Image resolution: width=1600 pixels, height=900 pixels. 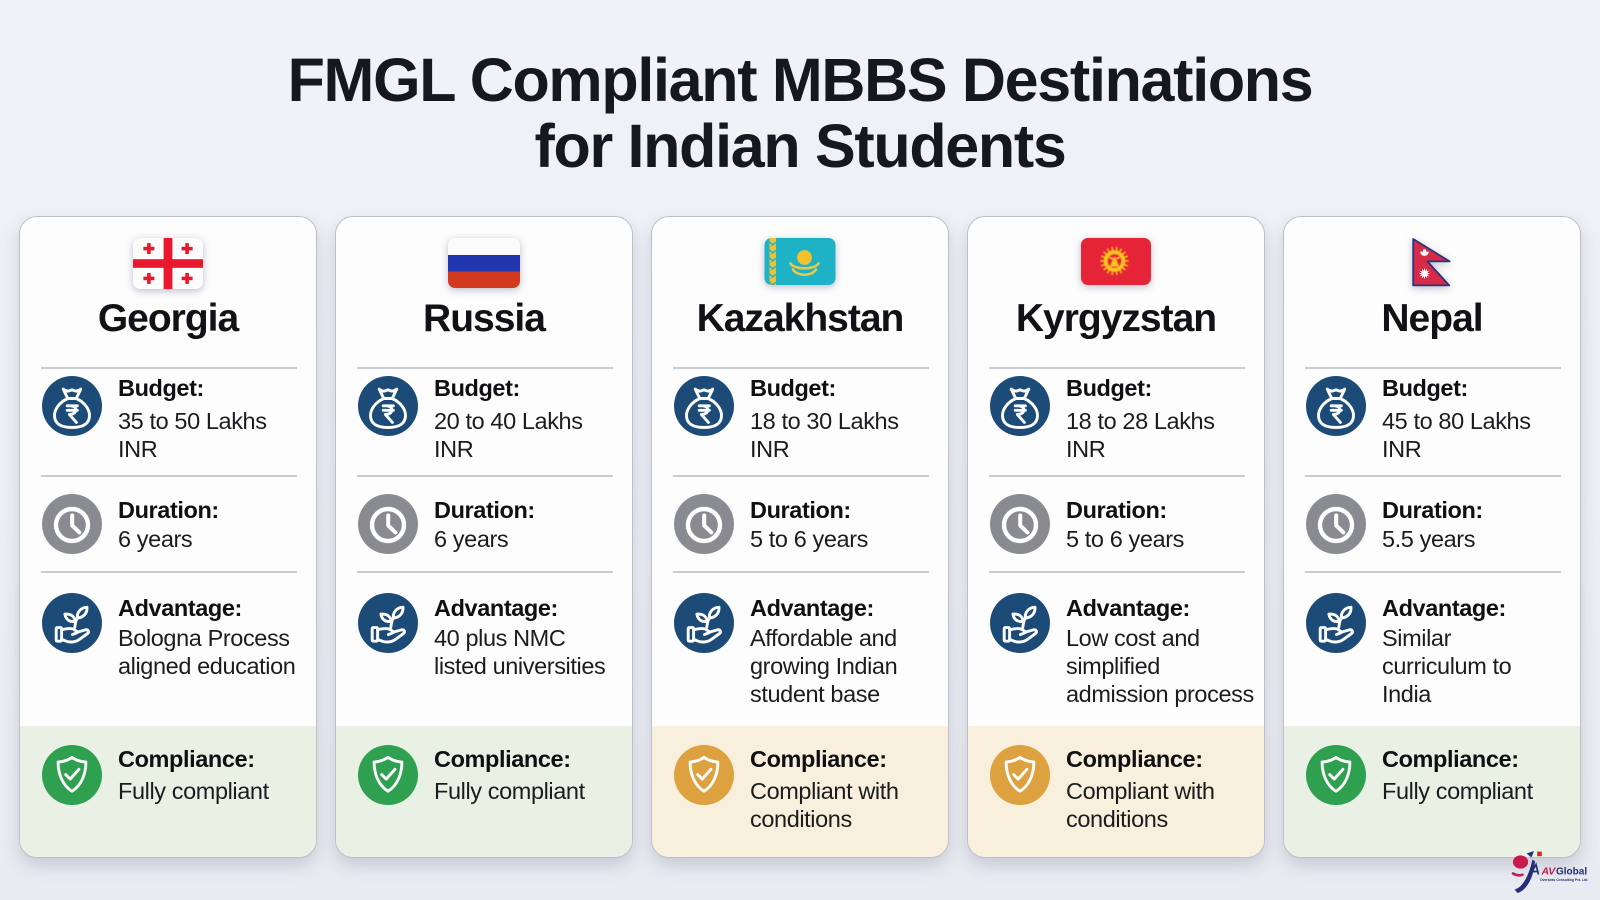 I want to click on svg-text: AV, so click(x=1549, y=872).